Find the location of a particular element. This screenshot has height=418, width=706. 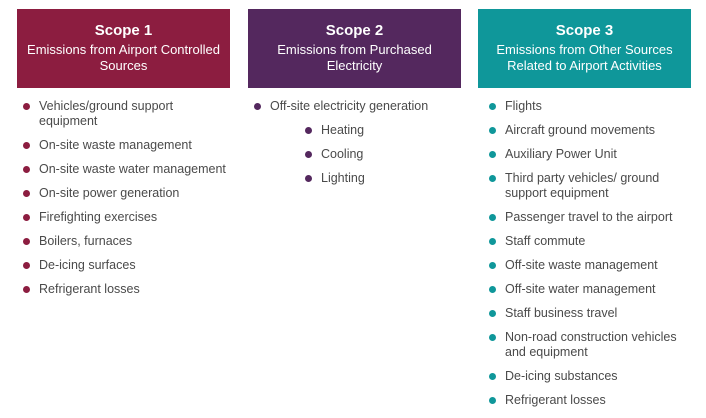

list-item-label: Passenger travel to the airport is located at coordinates (589, 217).